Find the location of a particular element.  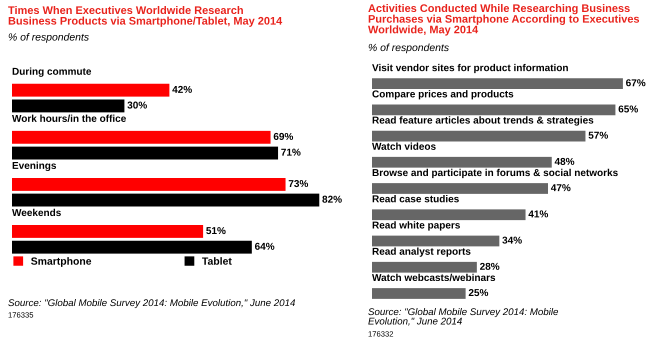

data-label: 30% is located at coordinates (137, 105).